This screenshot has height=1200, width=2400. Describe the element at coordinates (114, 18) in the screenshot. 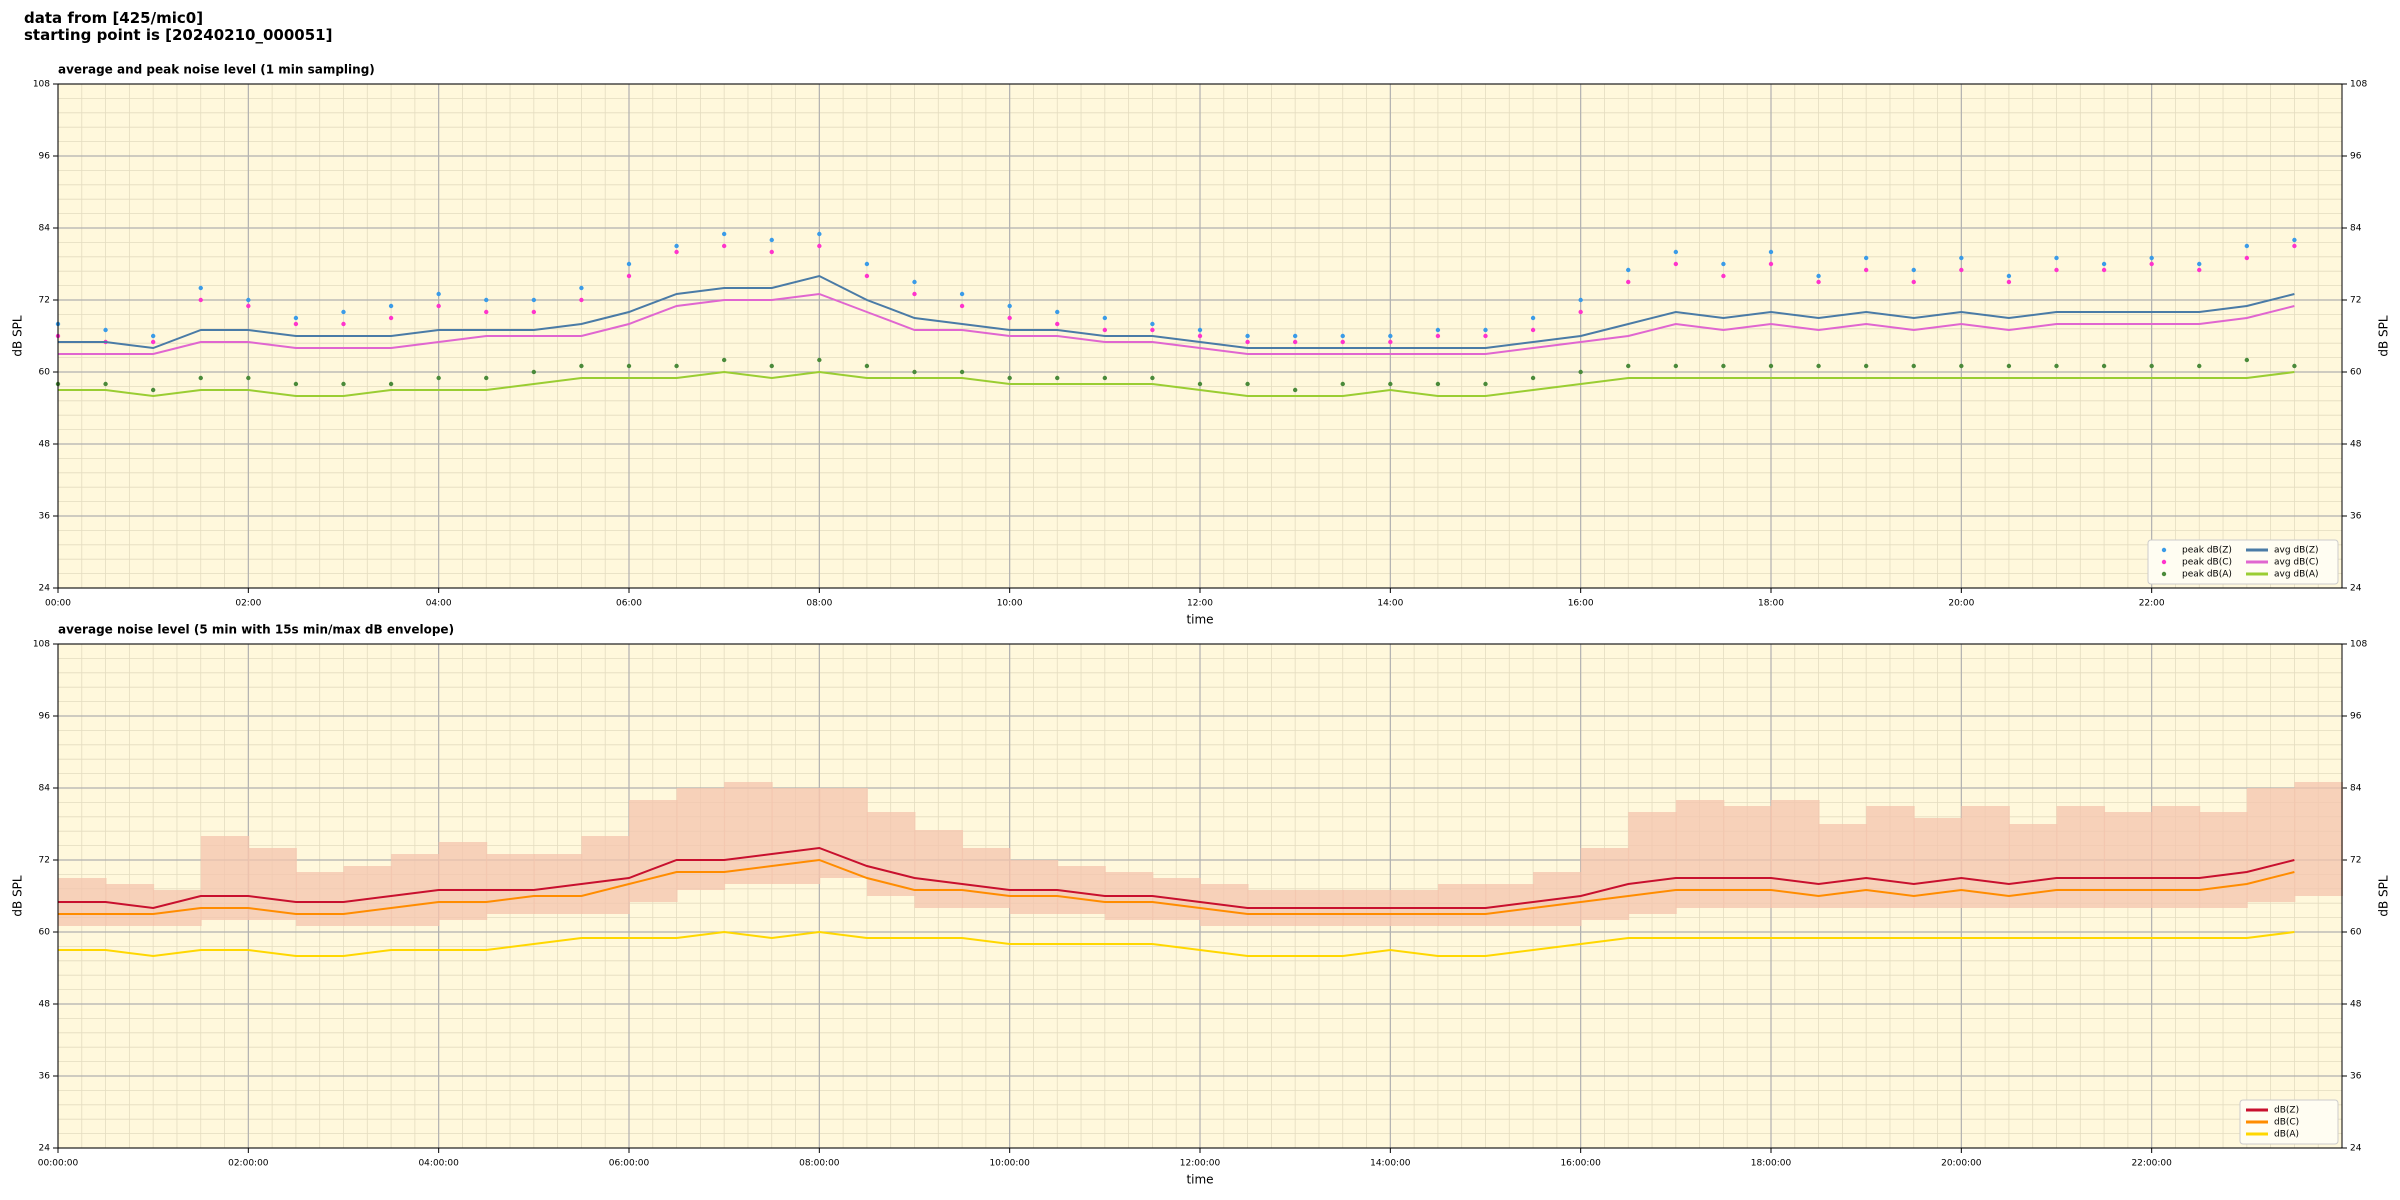

I see `header-line: data from [425/mic0]` at that location.